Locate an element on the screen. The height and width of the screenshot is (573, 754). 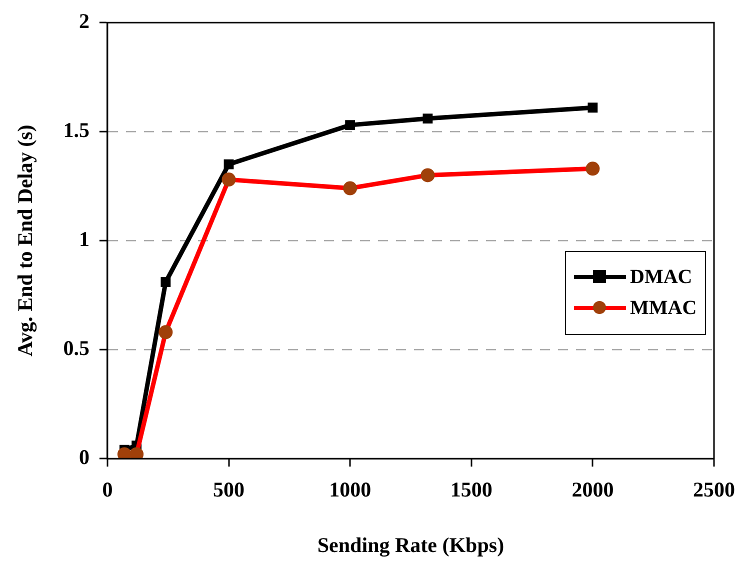
y-tick-label: 1 is located at coordinates (84, 239).